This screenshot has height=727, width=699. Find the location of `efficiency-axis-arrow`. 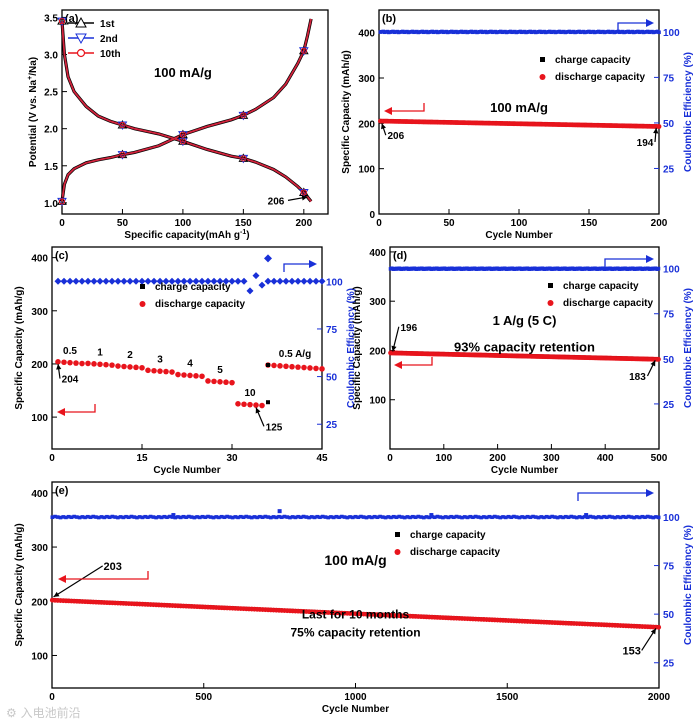

efficiency-axis-arrow is located at coordinates (613, 496).